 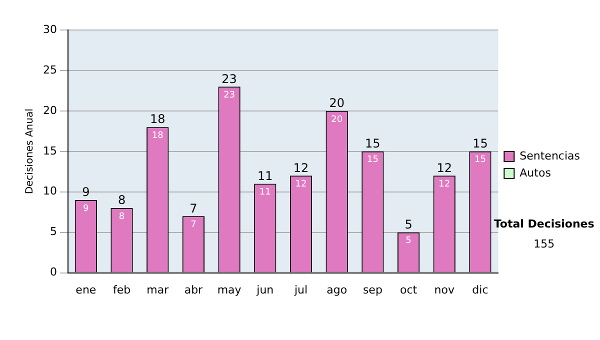 I want to click on y-tick-label: 25, so click(x=49, y=69).